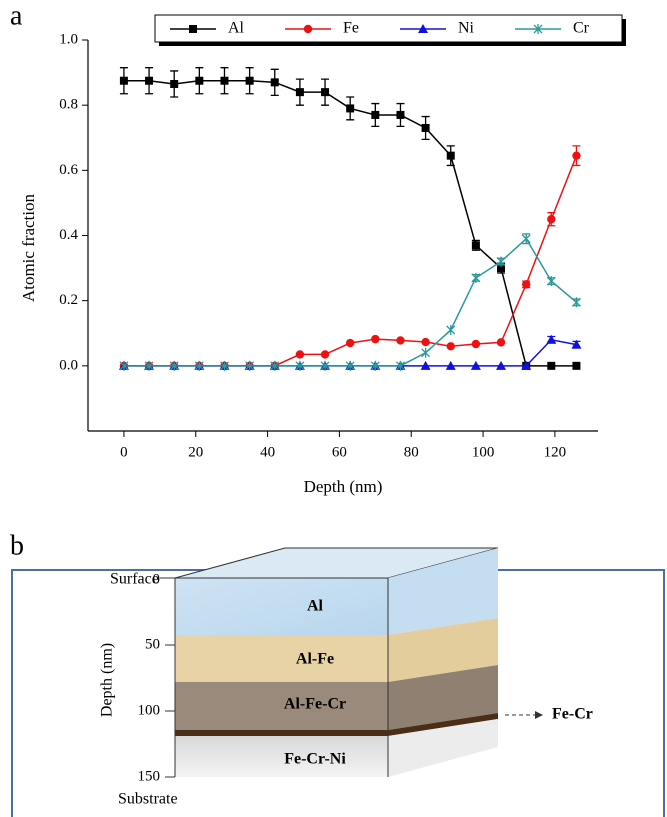 Image resolution: width=667 pixels, height=817 pixels. I want to click on panel-label: a, so click(16, 15).